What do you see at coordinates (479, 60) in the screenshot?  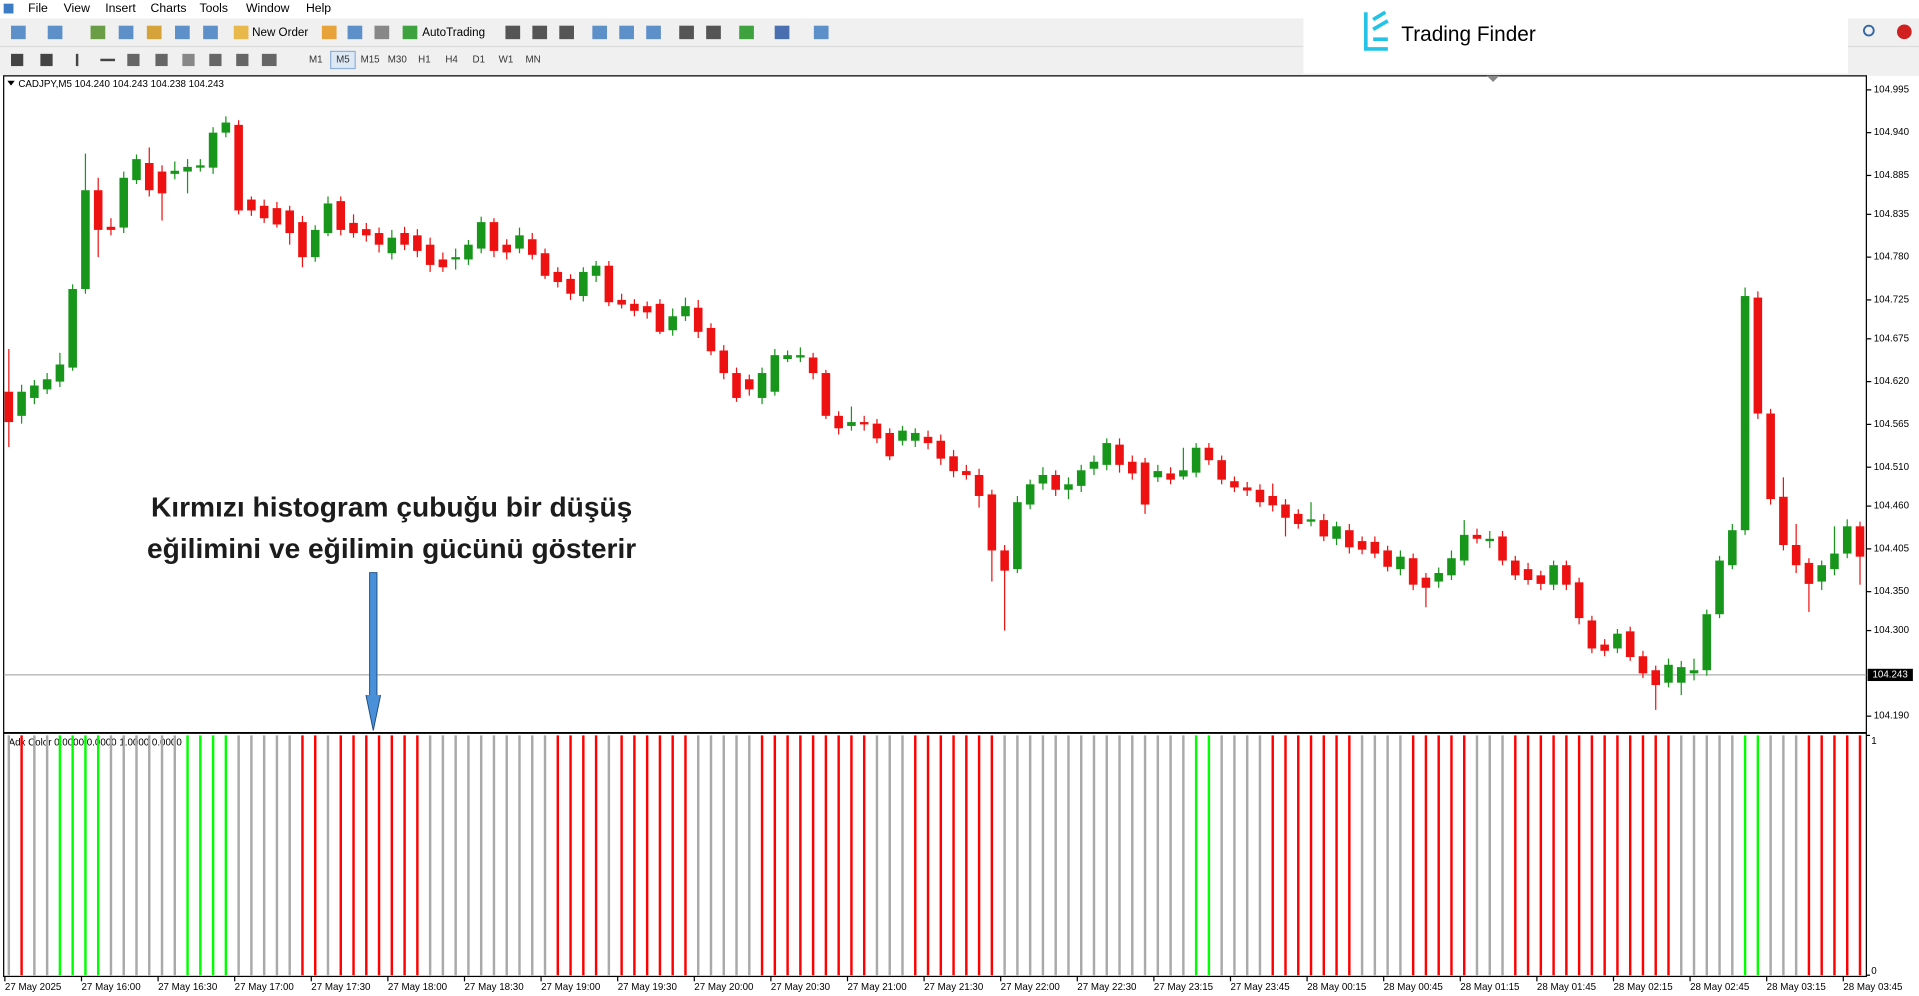 I see `timeframe-label: D1` at bounding box center [479, 60].